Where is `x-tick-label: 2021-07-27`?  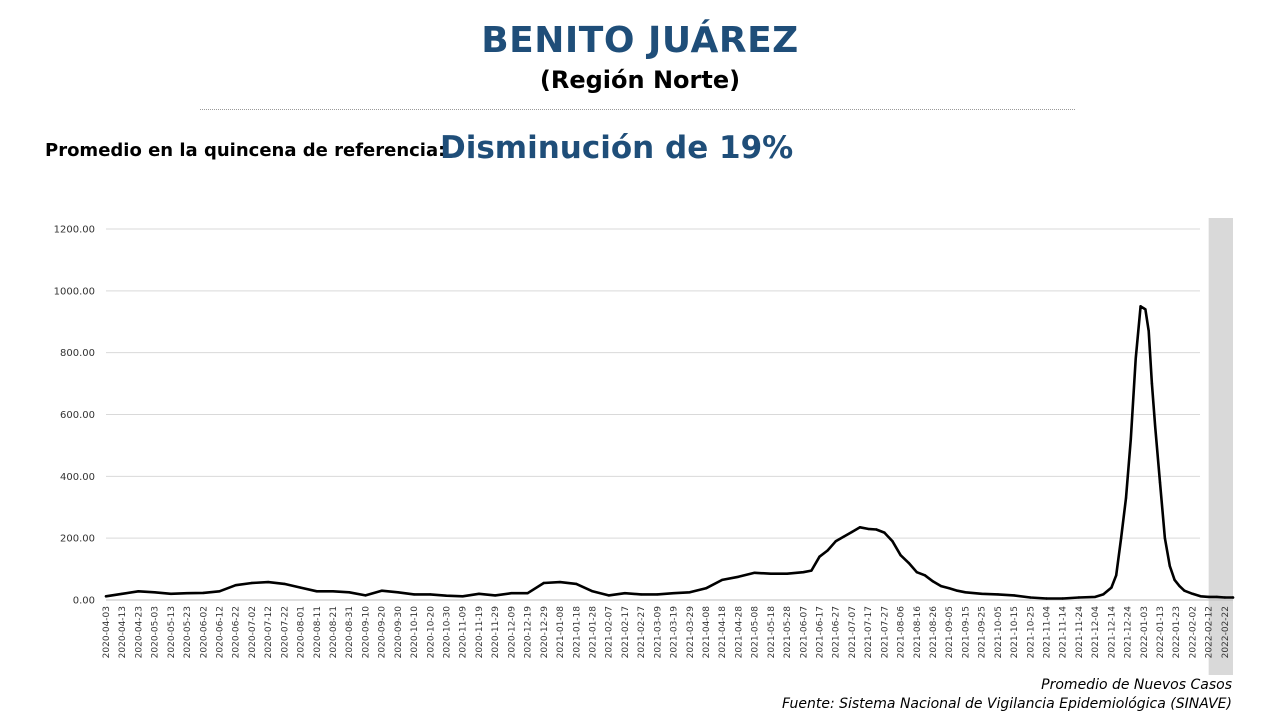 x-tick-label: 2021-07-27 is located at coordinates (885, 632).